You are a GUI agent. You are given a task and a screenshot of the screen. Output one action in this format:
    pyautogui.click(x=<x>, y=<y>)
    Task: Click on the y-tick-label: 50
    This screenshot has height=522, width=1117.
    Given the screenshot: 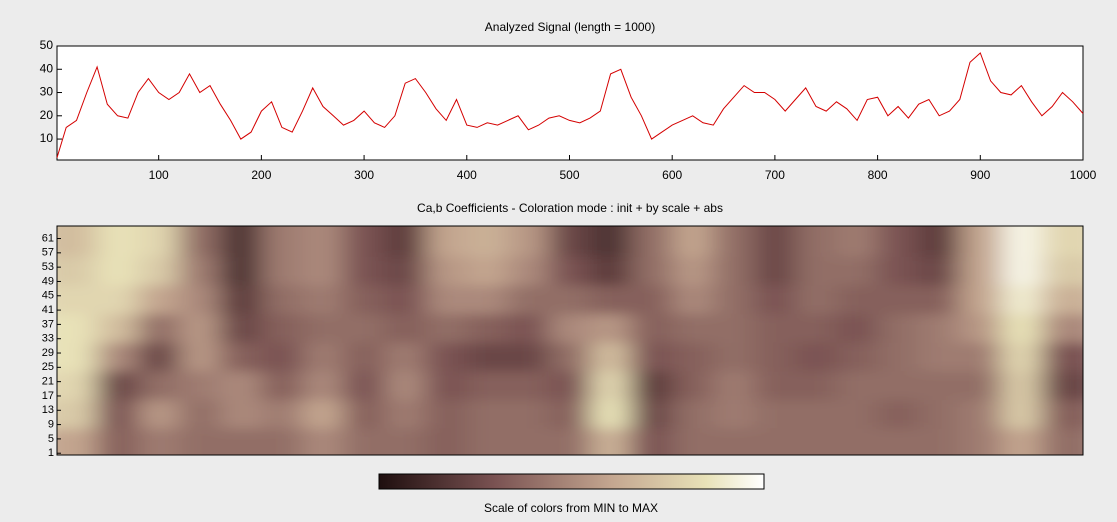 What is the action you would take?
    pyautogui.click(x=47, y=45)
    